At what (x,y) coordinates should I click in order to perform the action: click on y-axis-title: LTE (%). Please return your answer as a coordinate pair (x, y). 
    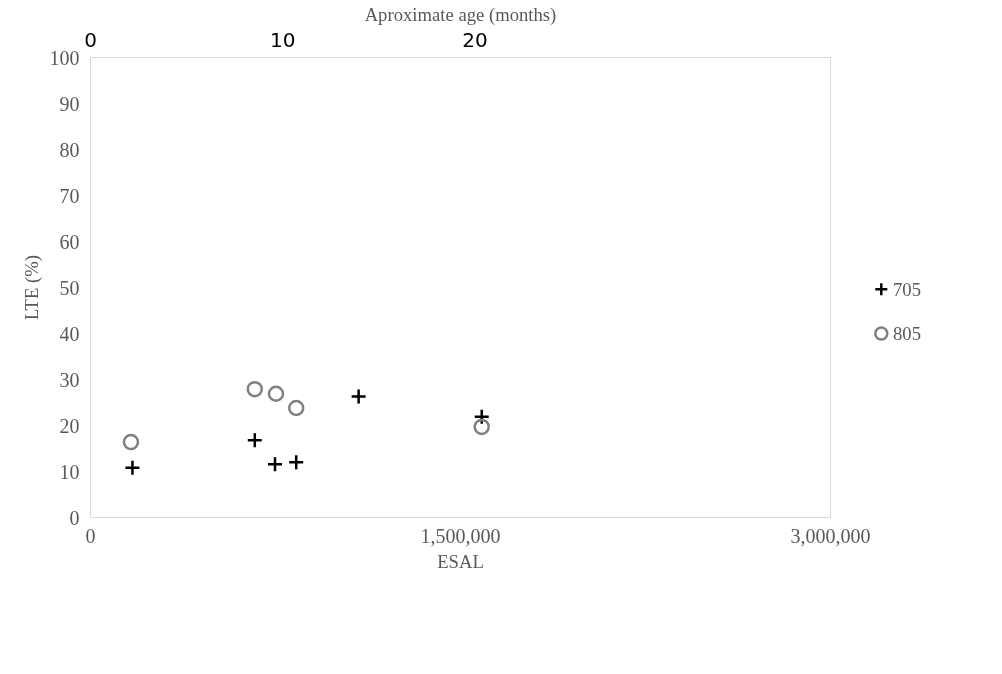
    Looking at the image, I should click on (31, 287).